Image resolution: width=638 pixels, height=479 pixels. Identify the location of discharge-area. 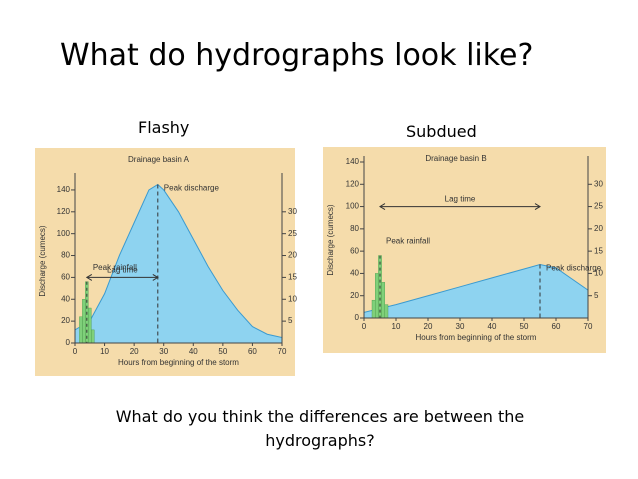
(178, 263).